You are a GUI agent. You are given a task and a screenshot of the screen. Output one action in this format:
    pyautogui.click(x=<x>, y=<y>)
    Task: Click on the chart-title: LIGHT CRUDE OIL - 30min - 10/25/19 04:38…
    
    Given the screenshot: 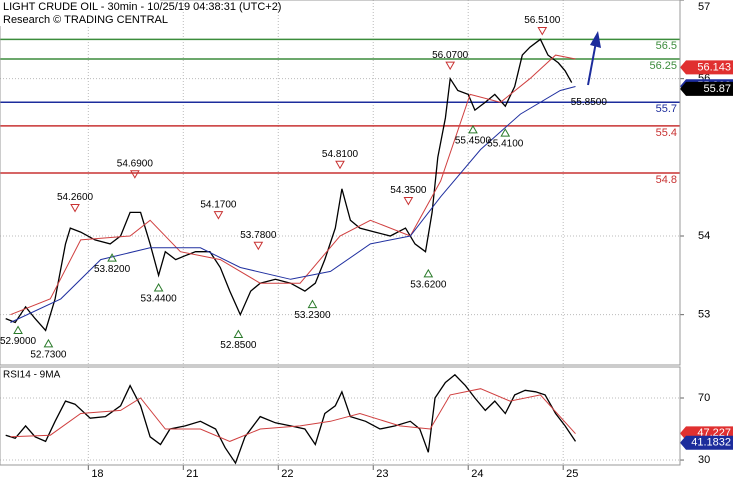 What is the action you would take?
    pyautogui.click(x=142, y=7)
    